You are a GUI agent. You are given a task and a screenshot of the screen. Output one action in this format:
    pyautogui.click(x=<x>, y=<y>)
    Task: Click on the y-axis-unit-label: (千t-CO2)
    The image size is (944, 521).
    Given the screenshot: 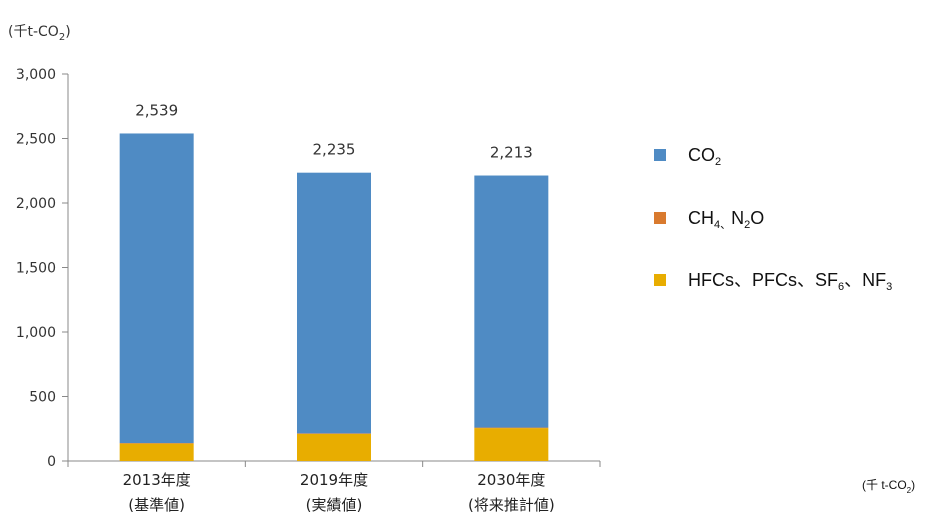 What is the action you would take?
    pyautogui.click(x=39, y=33)
    